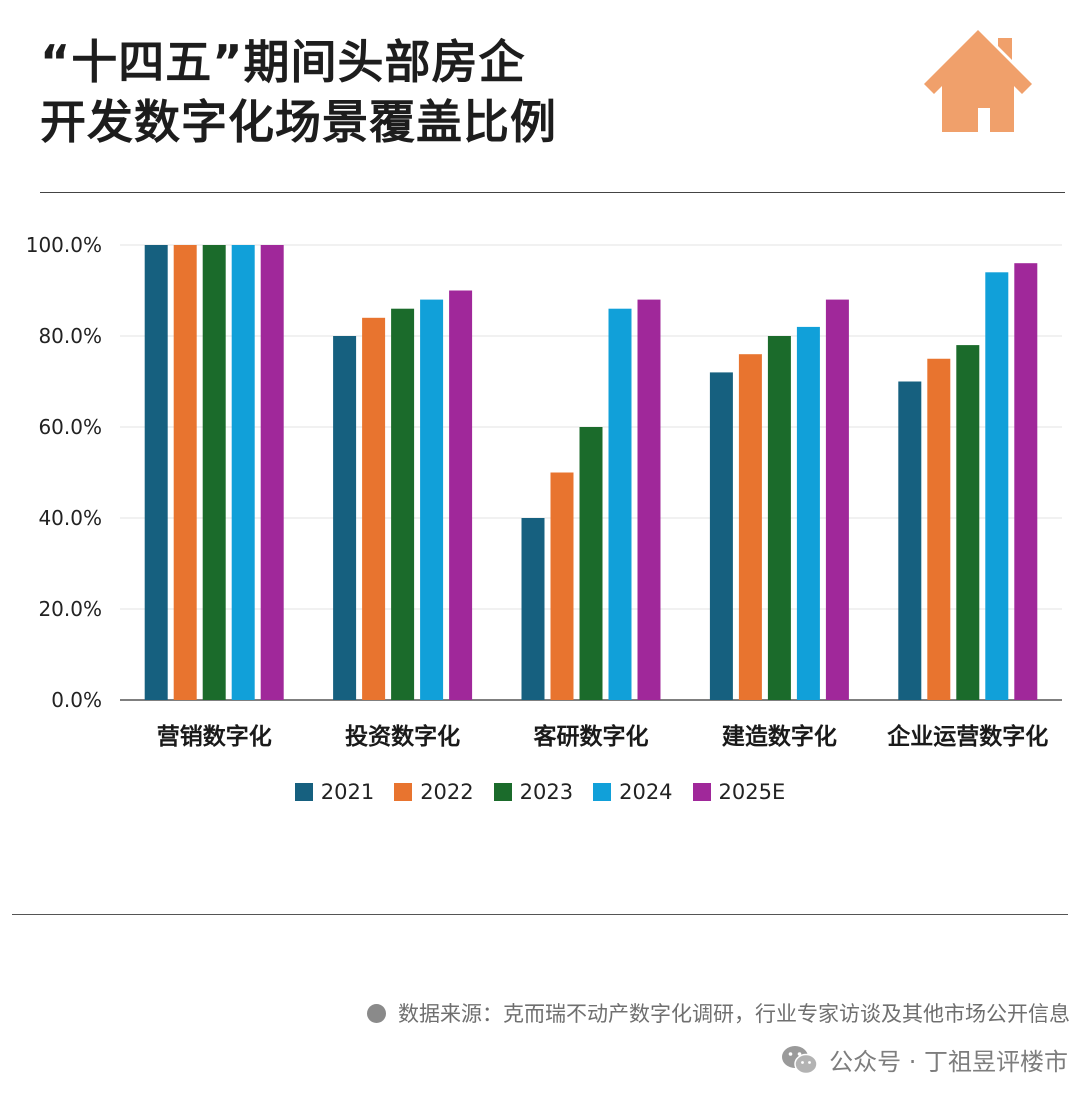  What do you see at coordinates (283, 62) in the screenshot?
I see `title-line-1: “十四五”期间头部房企` at bounding box center [283, 62].